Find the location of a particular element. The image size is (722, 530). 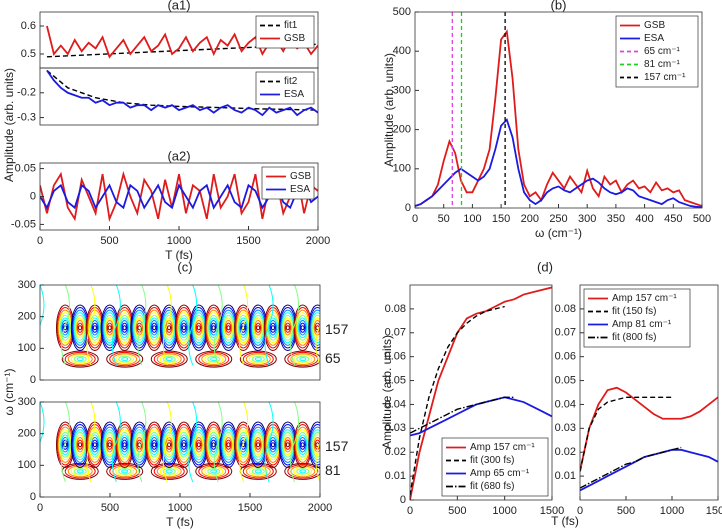

legend-box is located at coordinates (285, 32).